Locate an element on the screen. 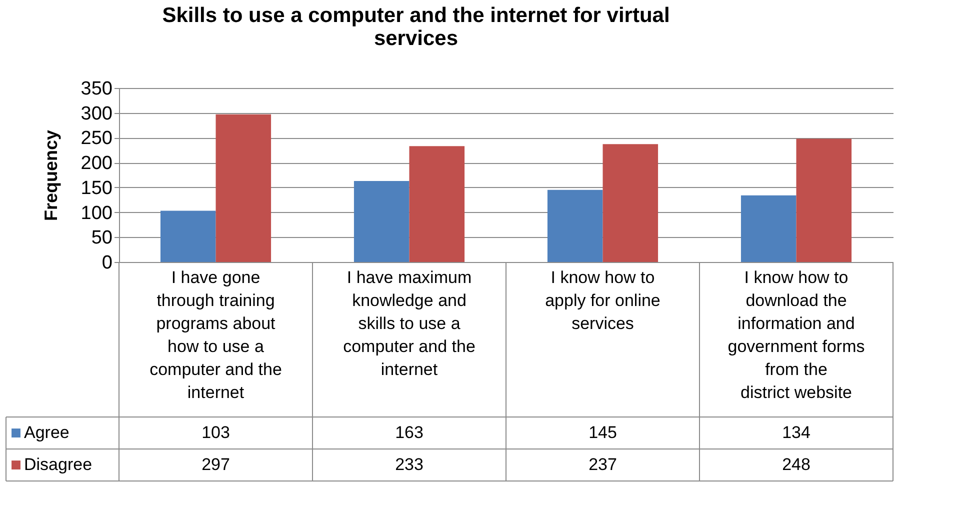  data-label: 237 is located at coordinates (602, 464).